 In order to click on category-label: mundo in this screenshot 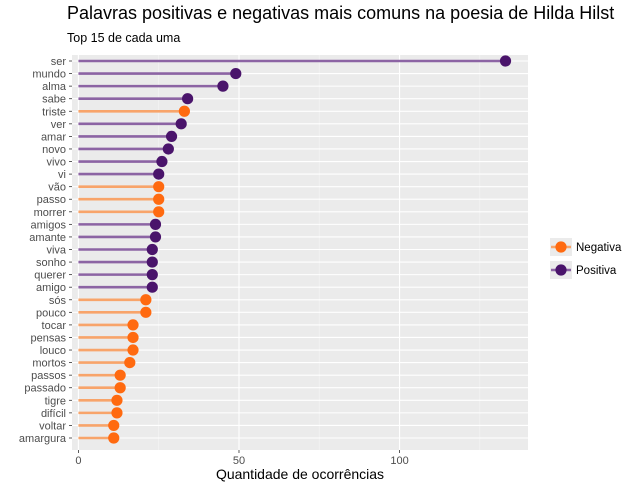, I will do `click(49, 75)`.